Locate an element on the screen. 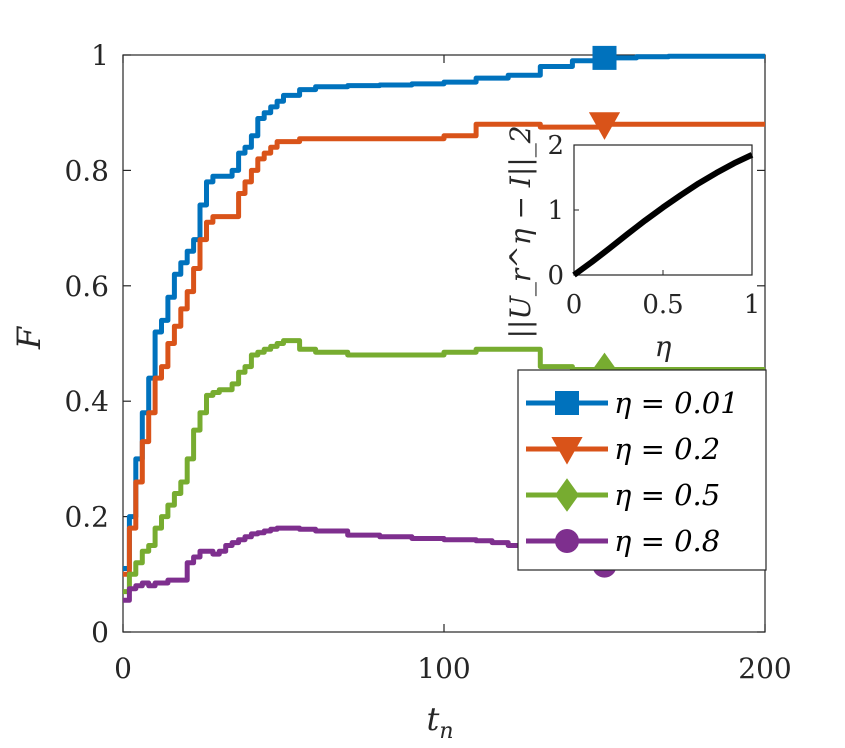  inset-x-tick-label: 0.5 is located at coordinates (662, 305).